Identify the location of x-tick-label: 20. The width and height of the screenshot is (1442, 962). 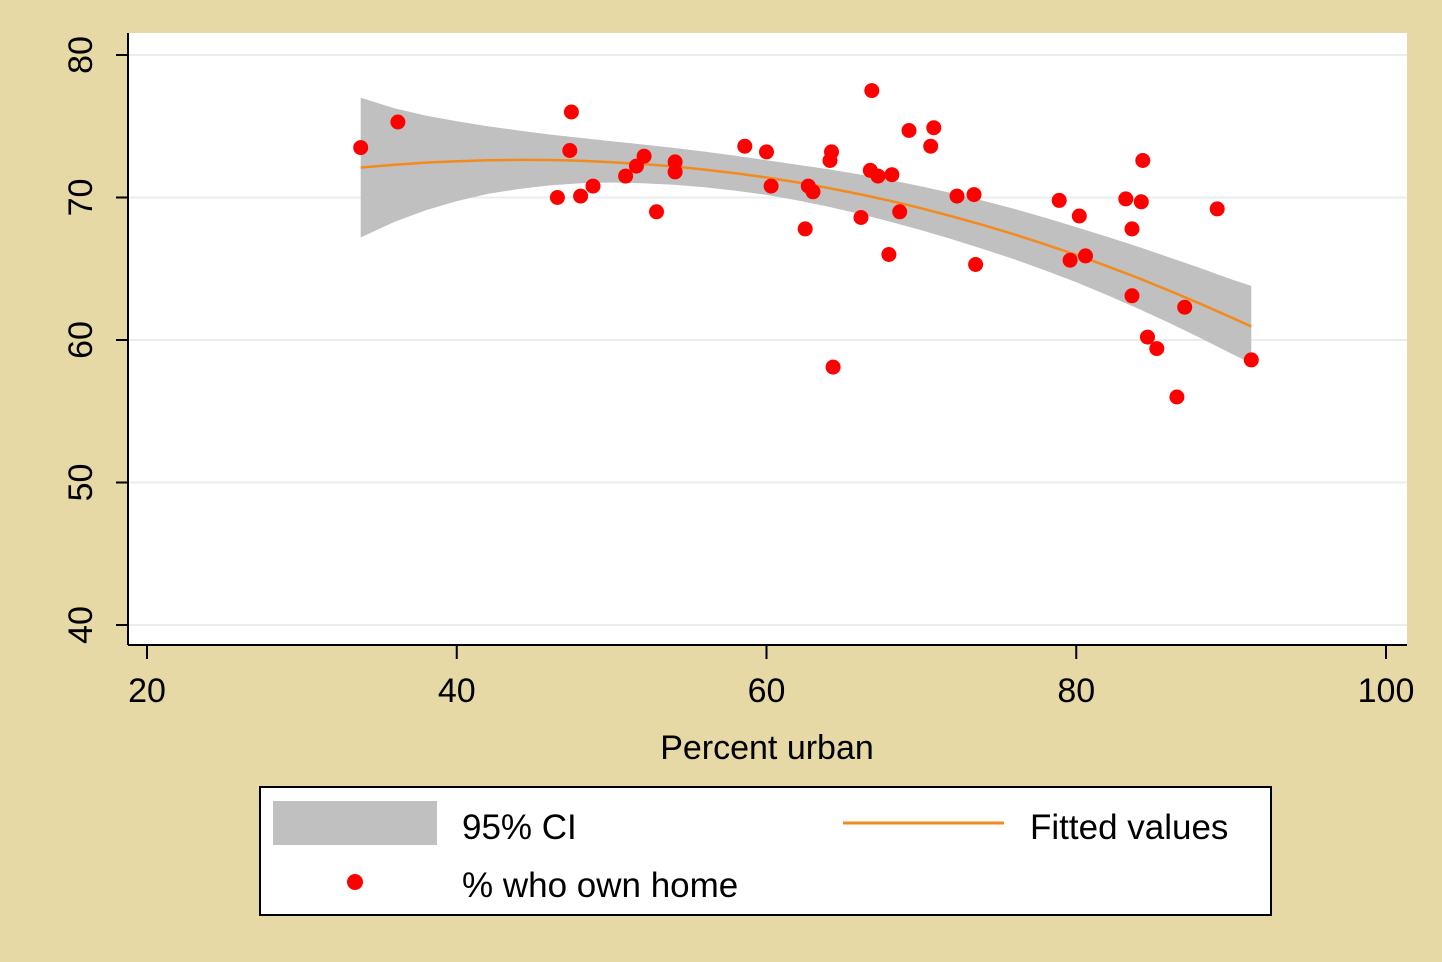
(147, 691).